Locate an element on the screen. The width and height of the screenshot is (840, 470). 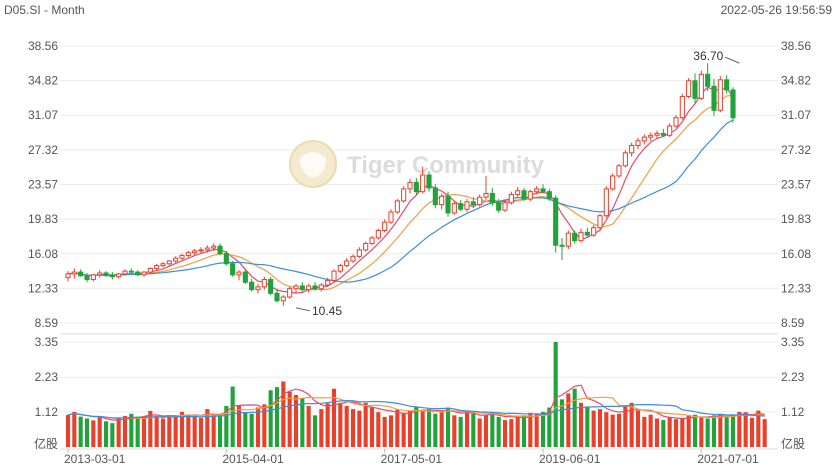
y-tick-label-left: 23.57 is located at coordinates (43, 185).